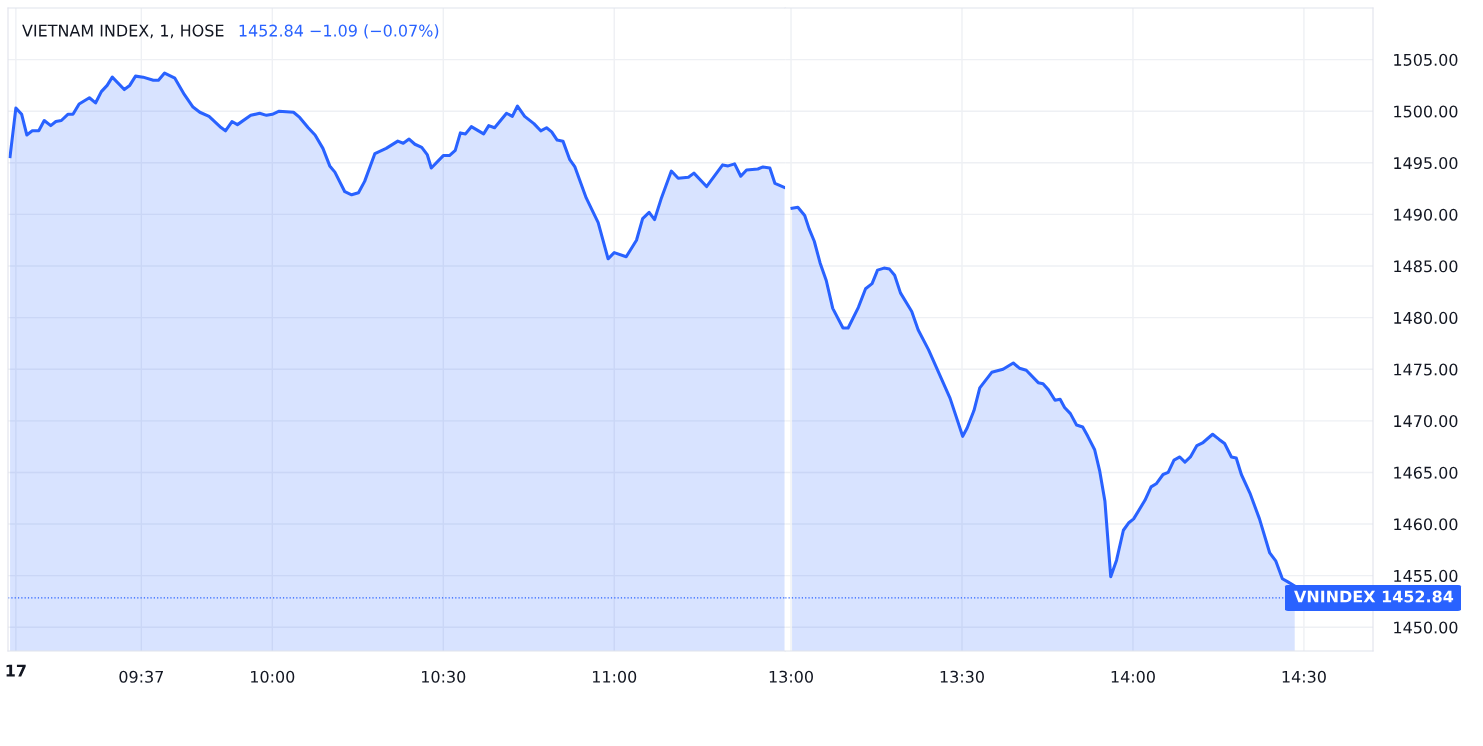 This screenshot has height=746, width=1483. I want to click on y-tick-label: 1505.00, so click(1426, 59).